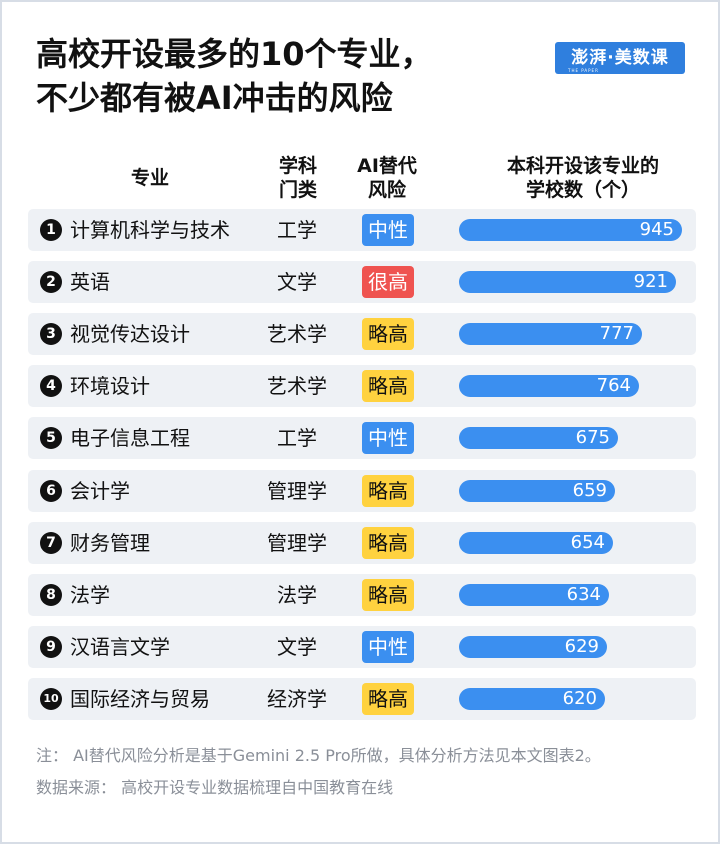  I want to click on table-row: 7 财务管理 管理学 略高 654, so click(362, 543).